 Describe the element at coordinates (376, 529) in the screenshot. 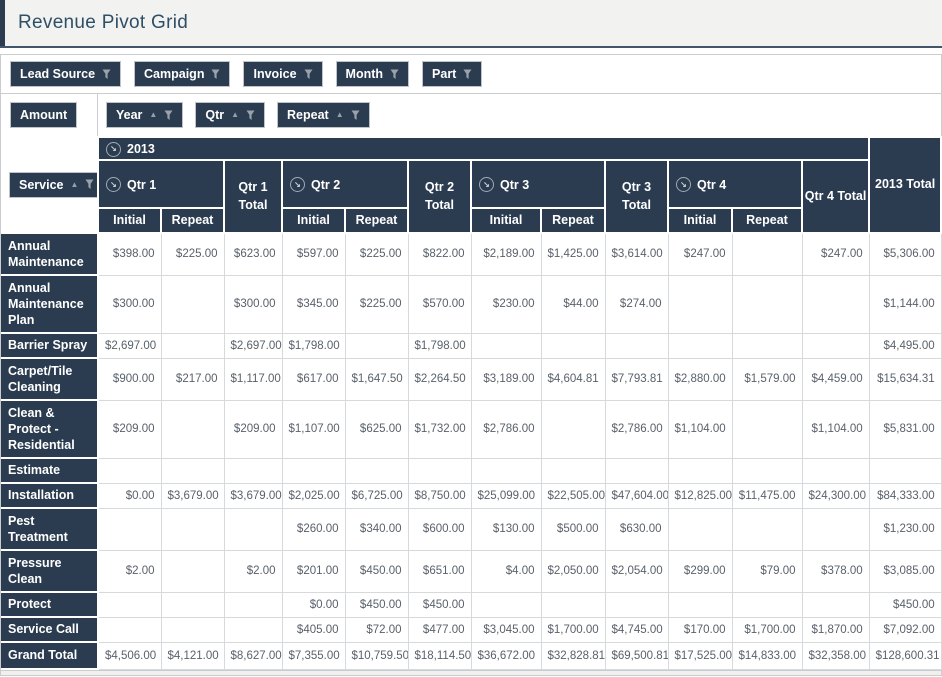

I see `data-cell: $340.00` at that location.